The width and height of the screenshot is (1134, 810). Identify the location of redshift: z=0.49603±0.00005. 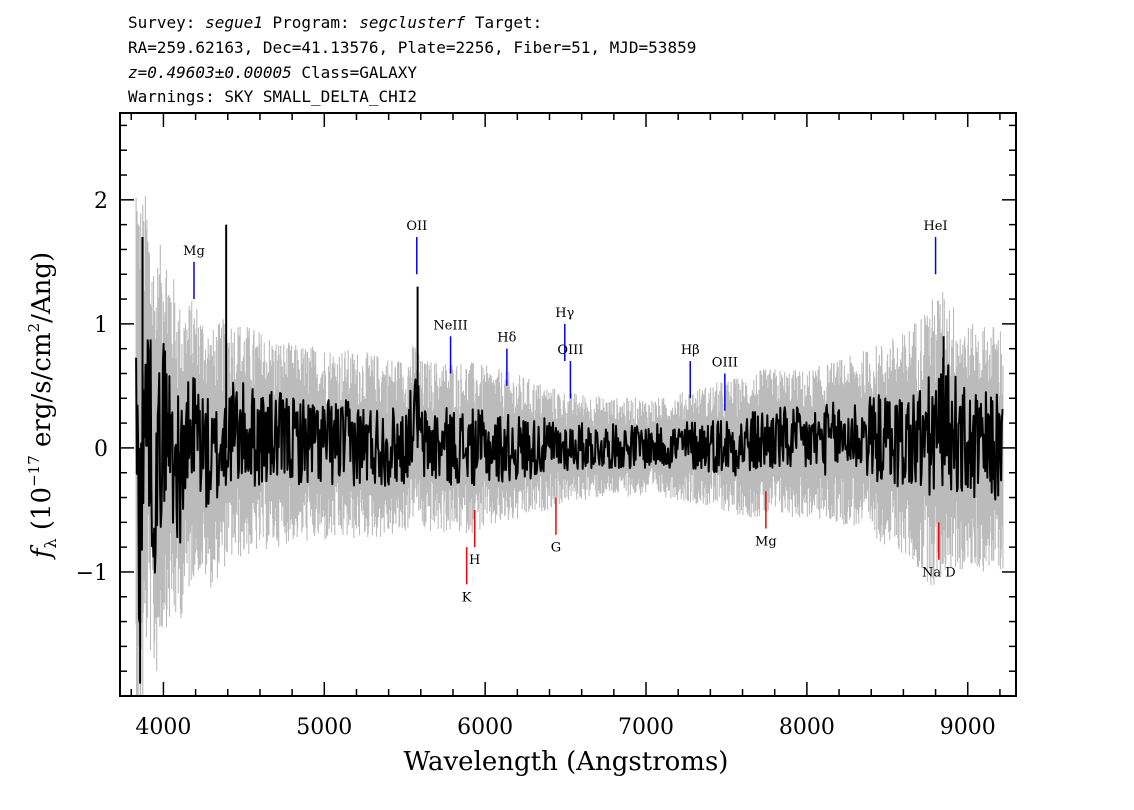
(210, 72).